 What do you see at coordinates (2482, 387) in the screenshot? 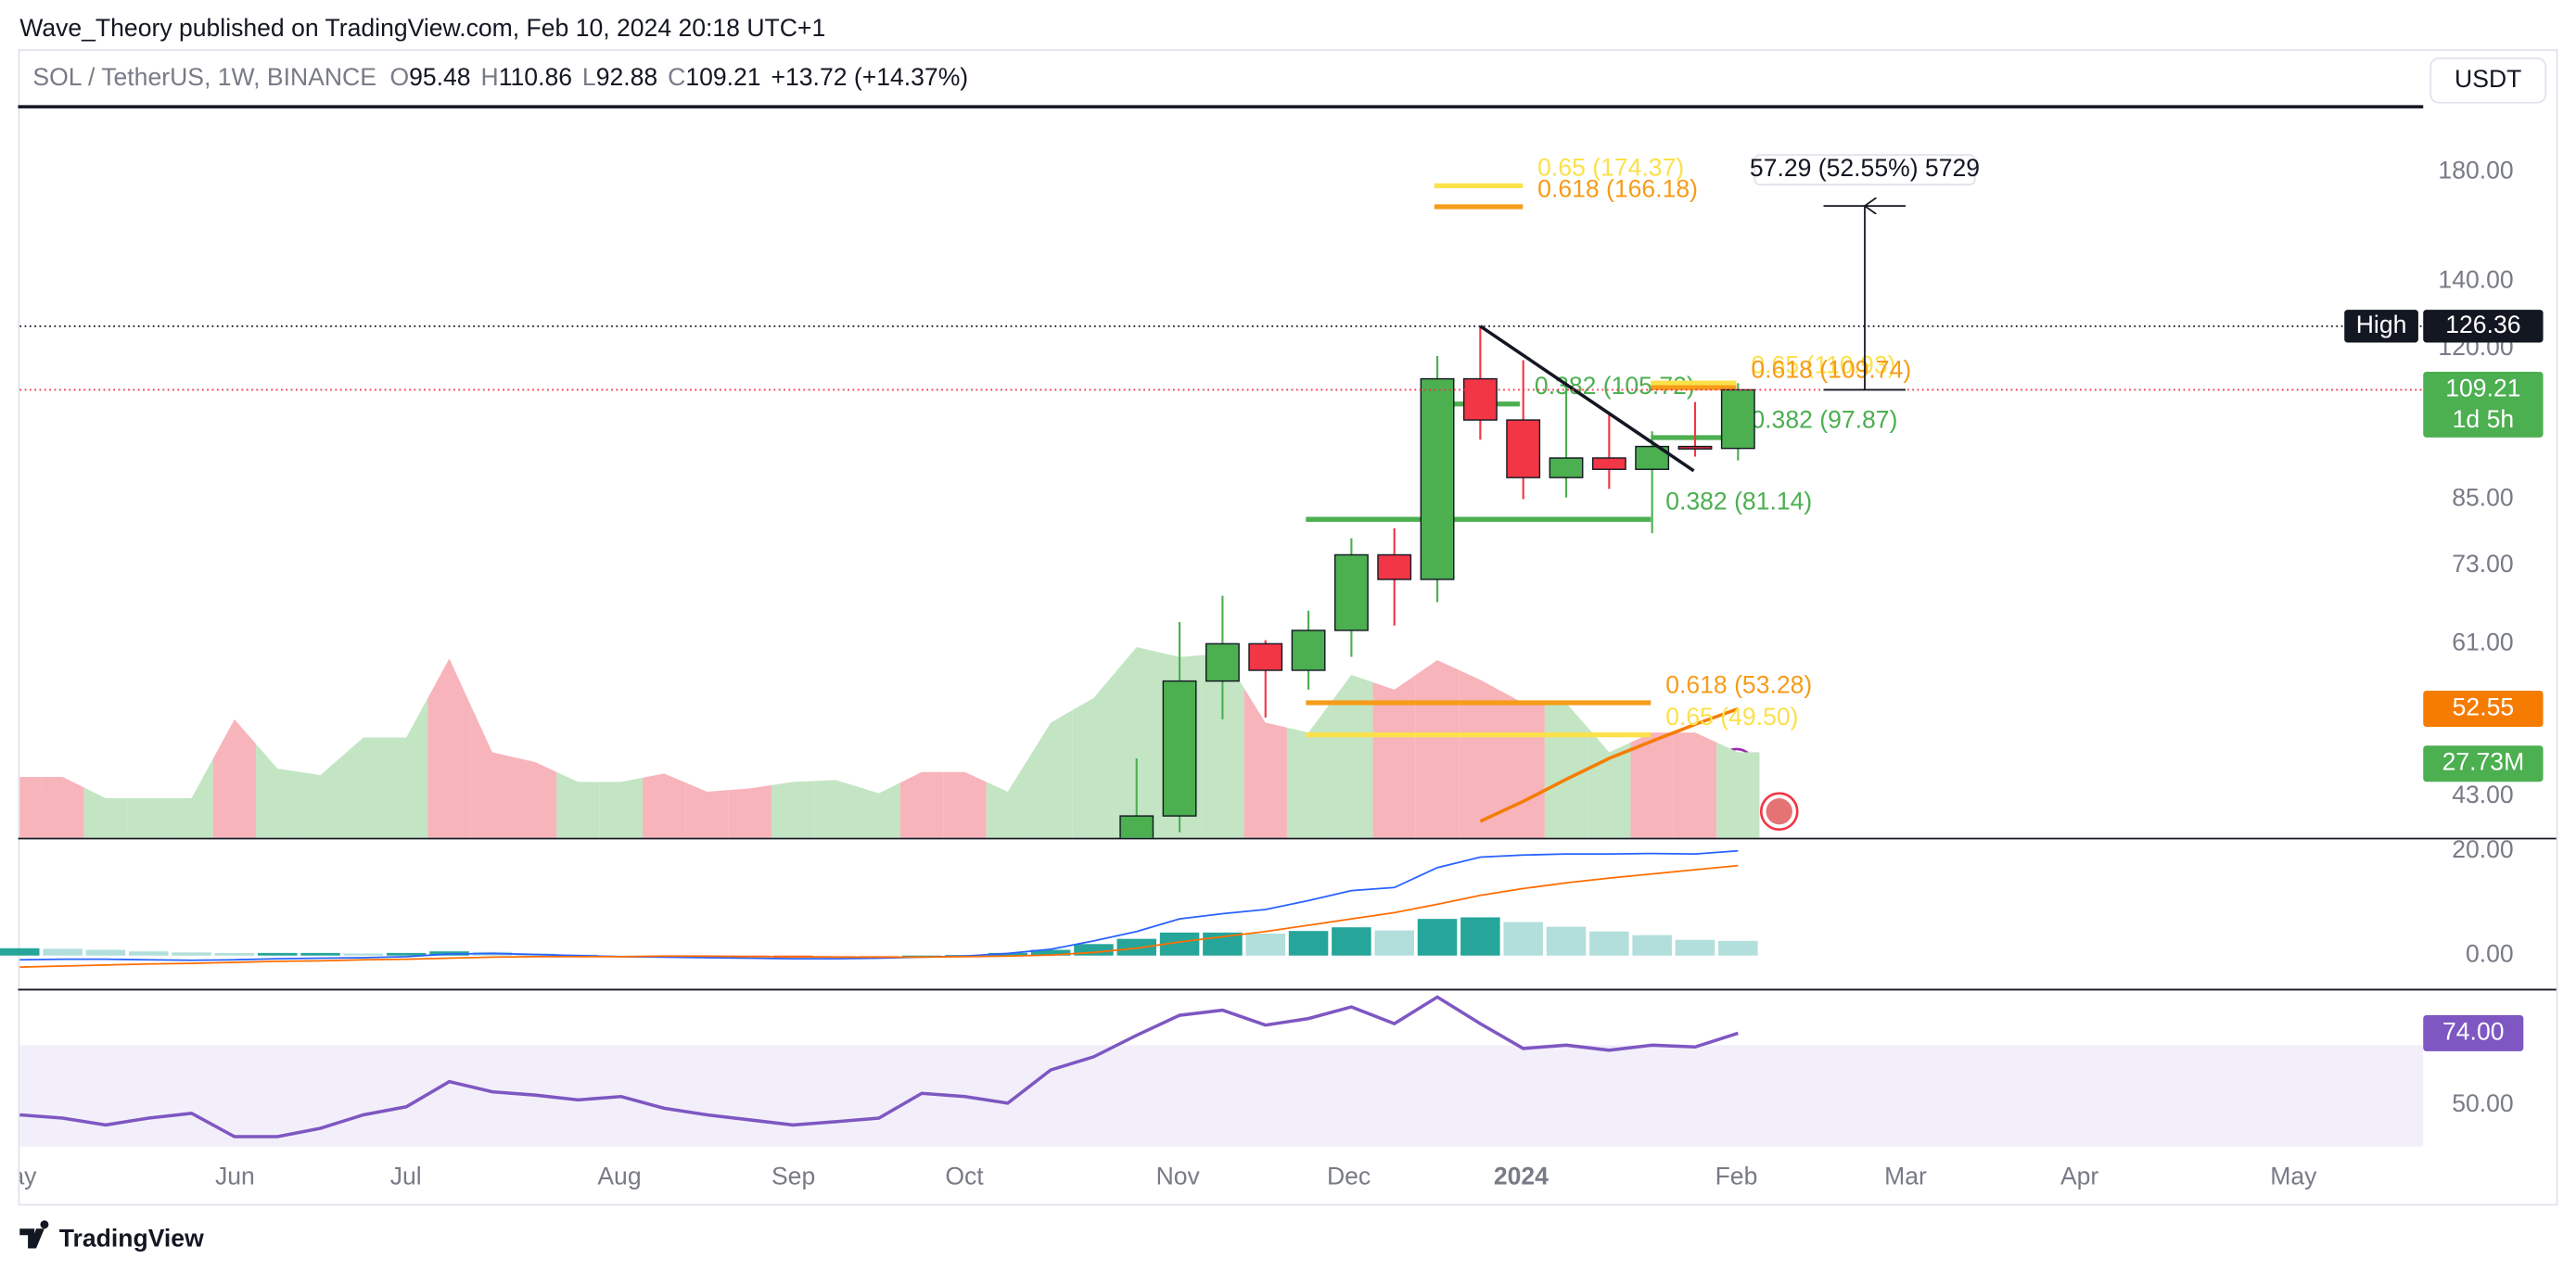
I see `price-tag: 109.21` at bounding box center [2482, 387].